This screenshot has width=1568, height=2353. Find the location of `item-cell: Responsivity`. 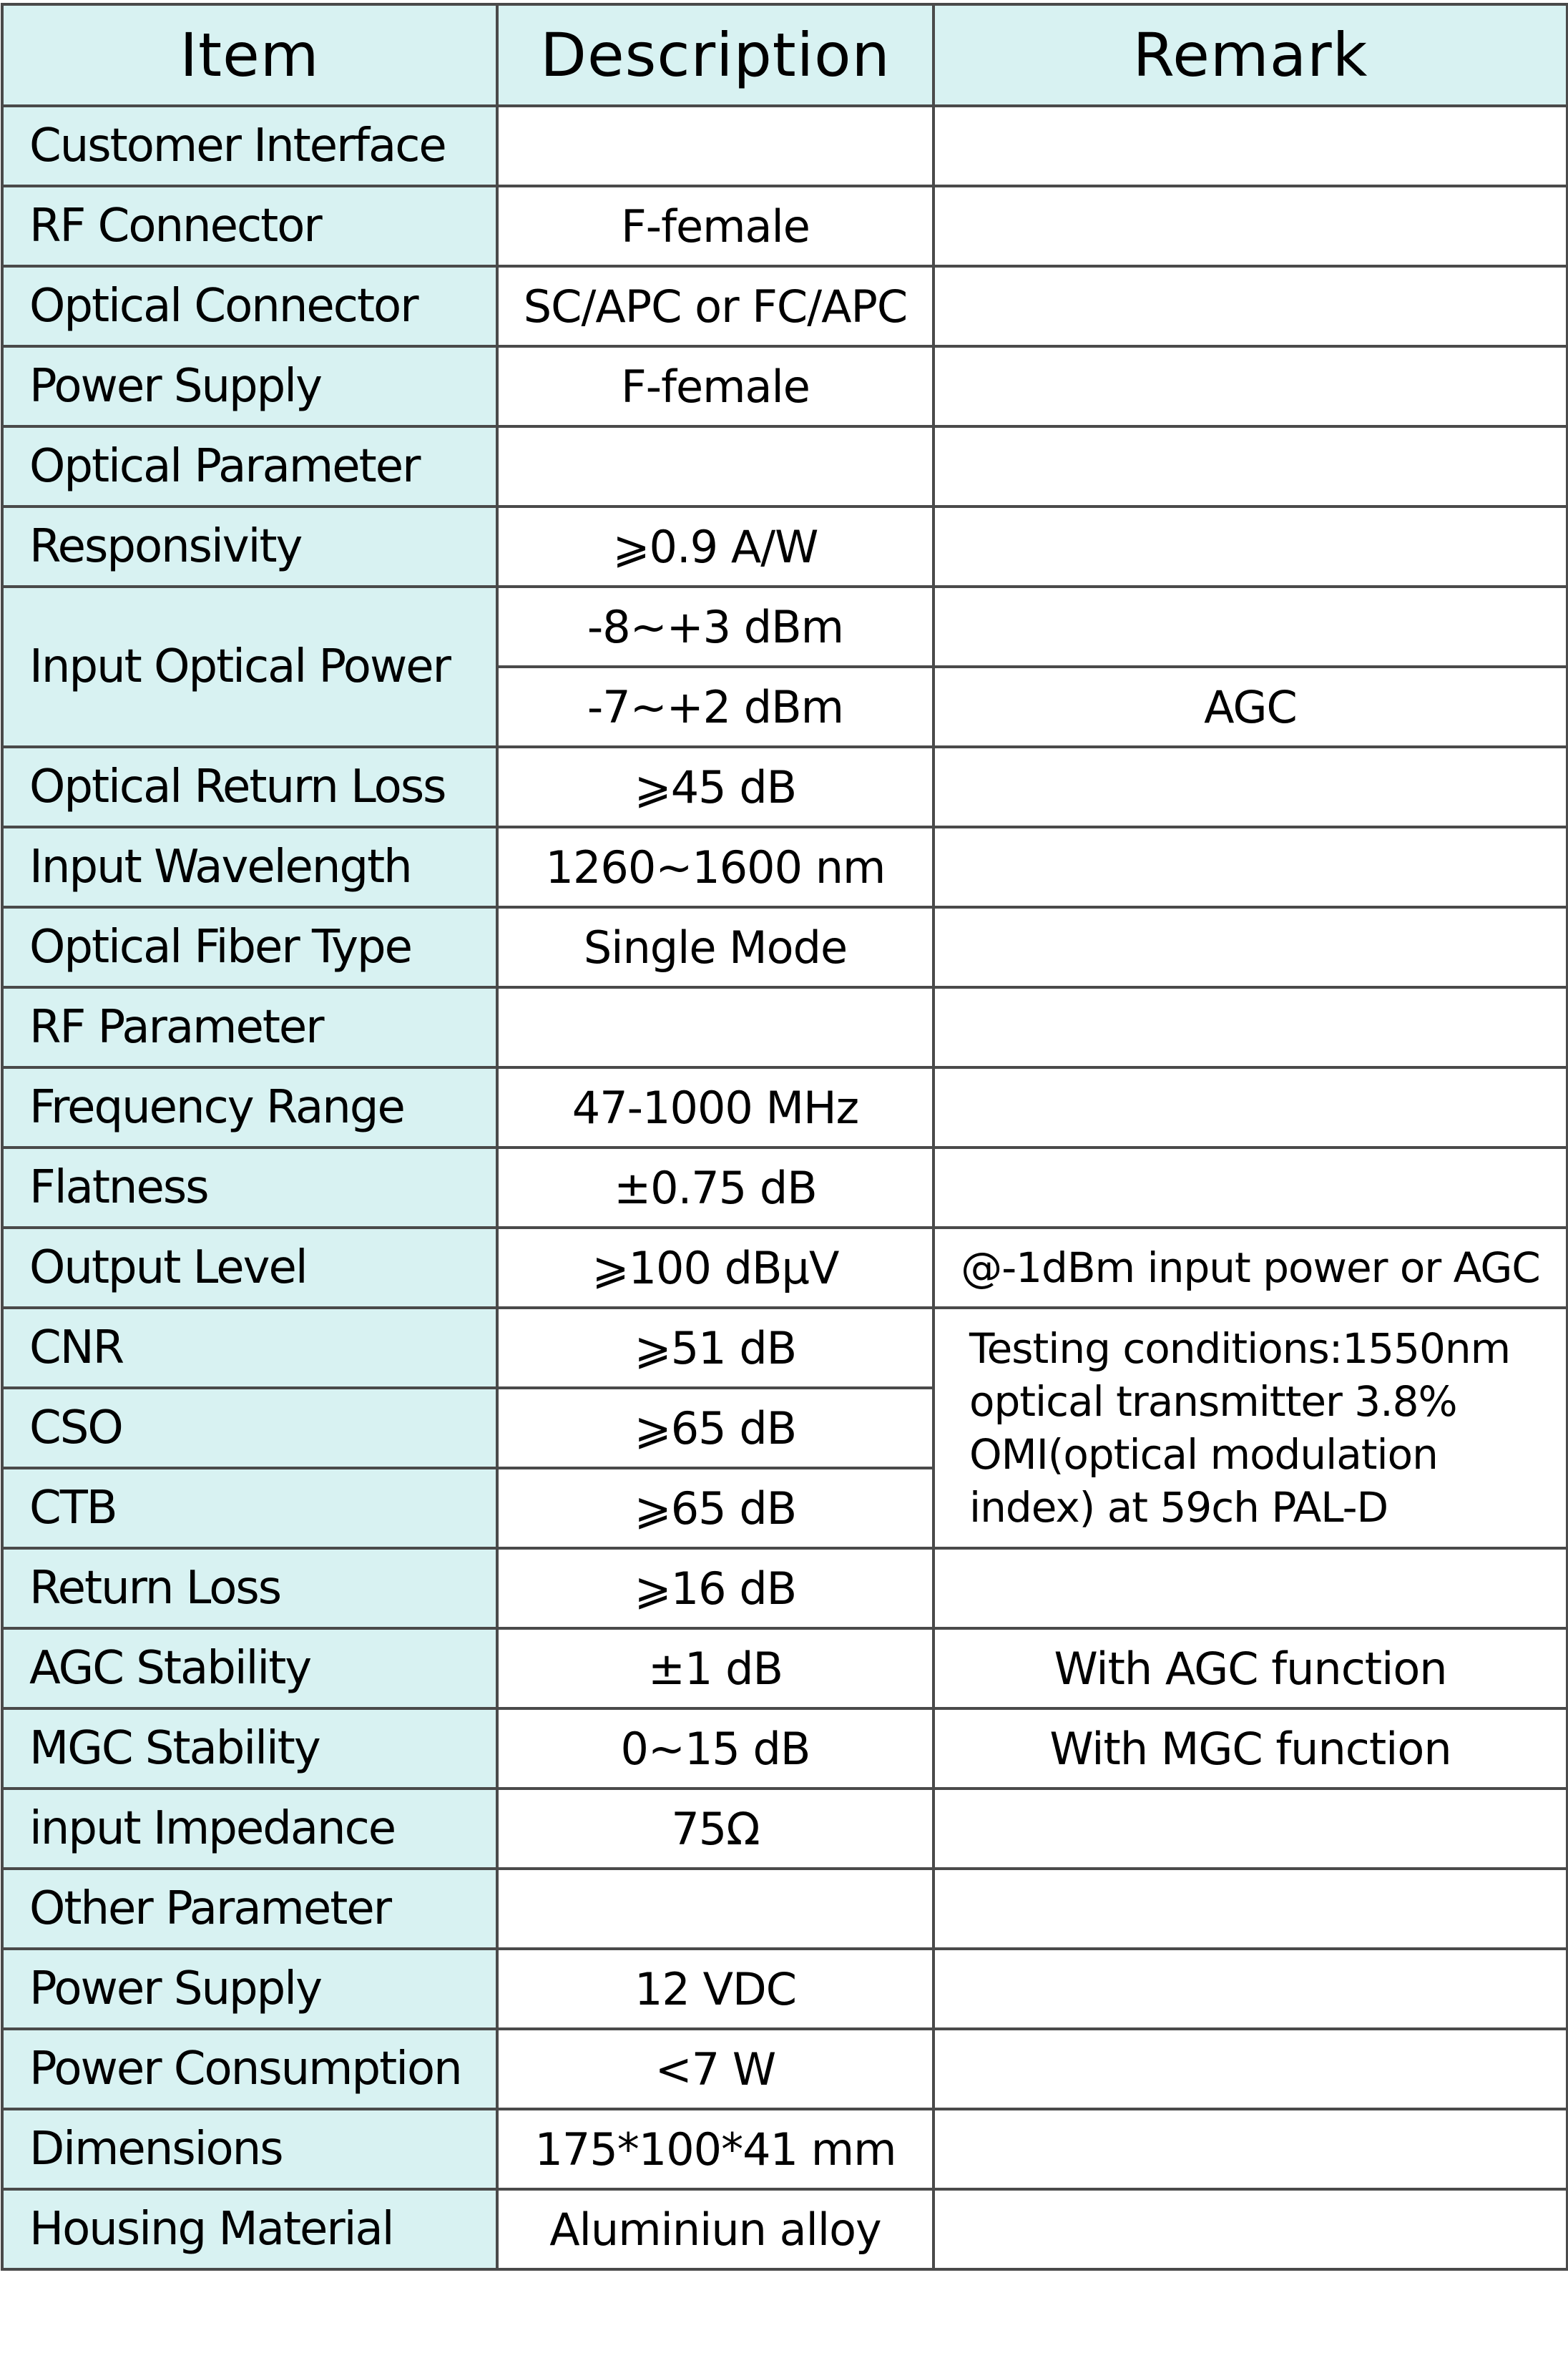

item-cell: Responsivity is located at coordinates (250, 546).